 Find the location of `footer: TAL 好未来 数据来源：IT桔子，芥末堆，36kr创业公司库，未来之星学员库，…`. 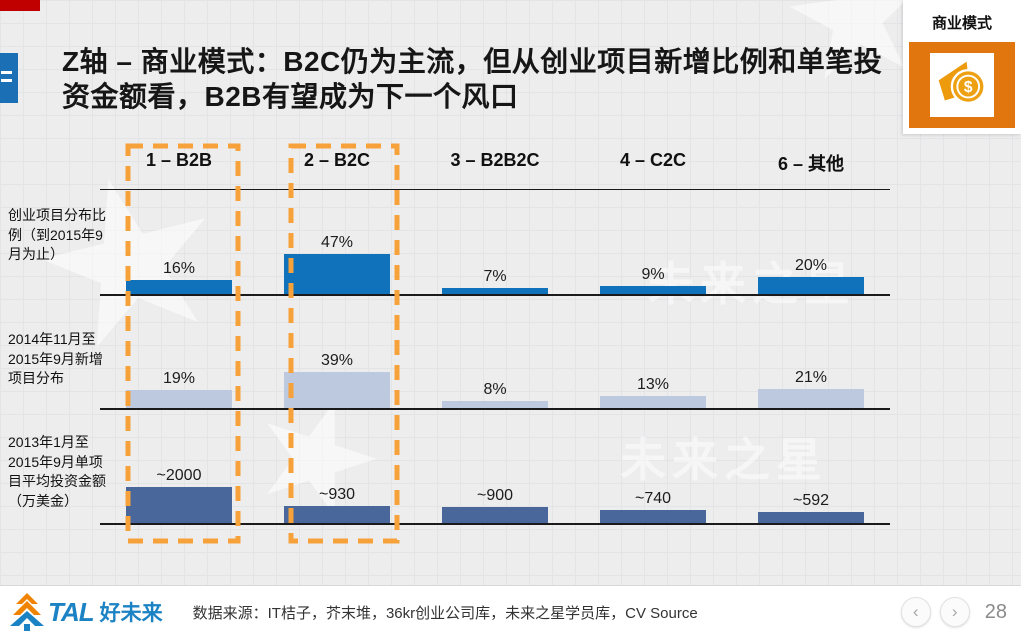

footer: TAL 好未来 数据来源：IT桔子，芥末堆，36kr创业公司库，未来之星学员库，… is located at coordinates (510, 611).